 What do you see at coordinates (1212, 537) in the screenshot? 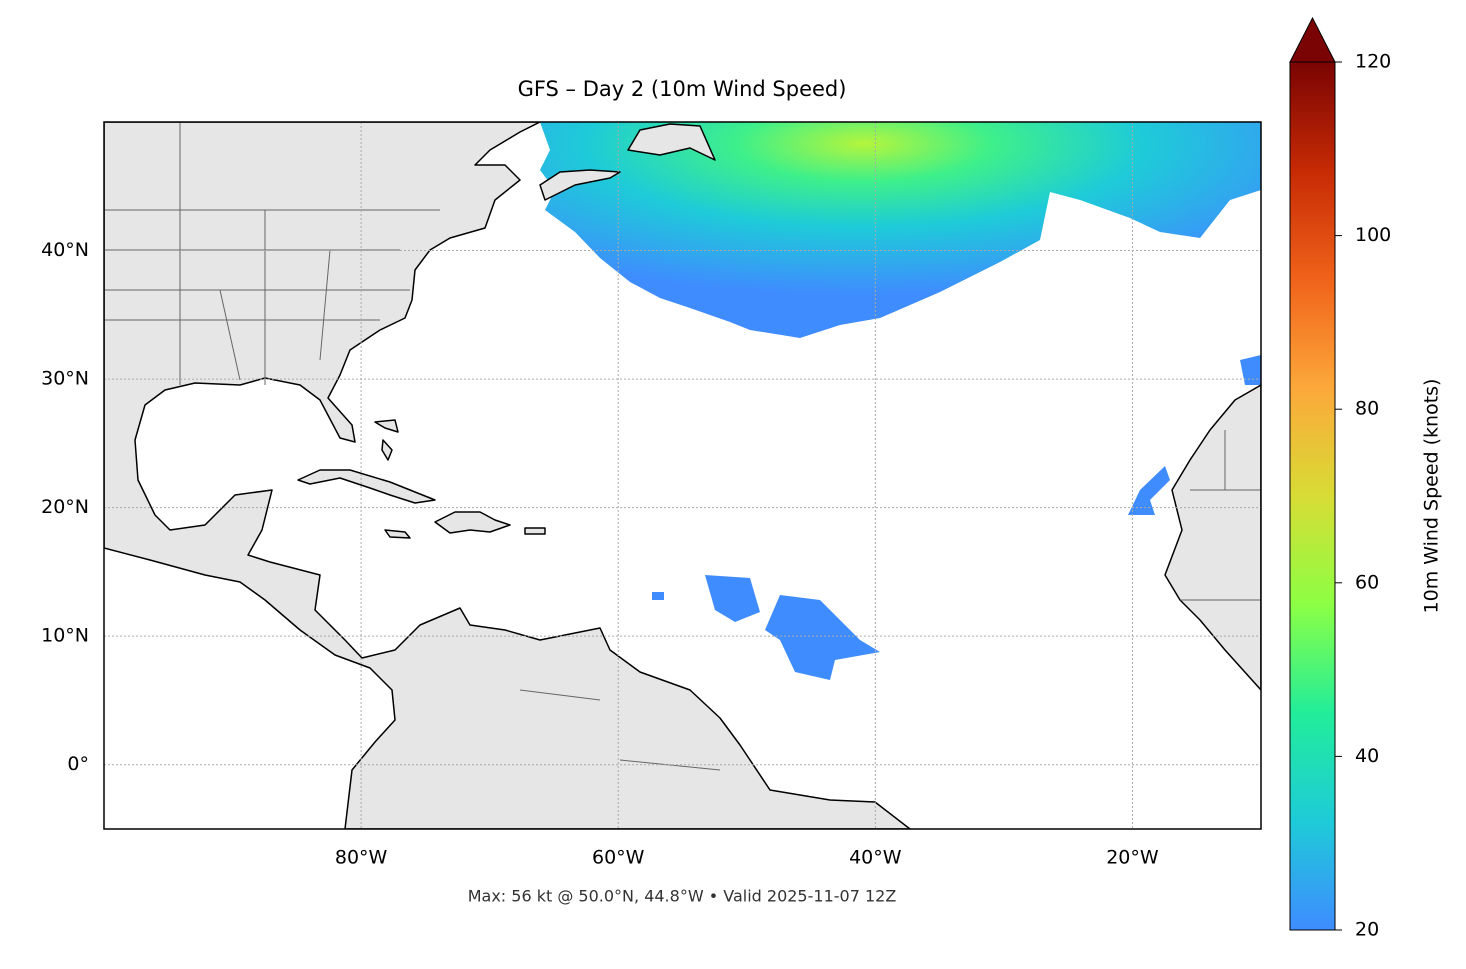
I see `africa` at bounding box center [1212, 537].